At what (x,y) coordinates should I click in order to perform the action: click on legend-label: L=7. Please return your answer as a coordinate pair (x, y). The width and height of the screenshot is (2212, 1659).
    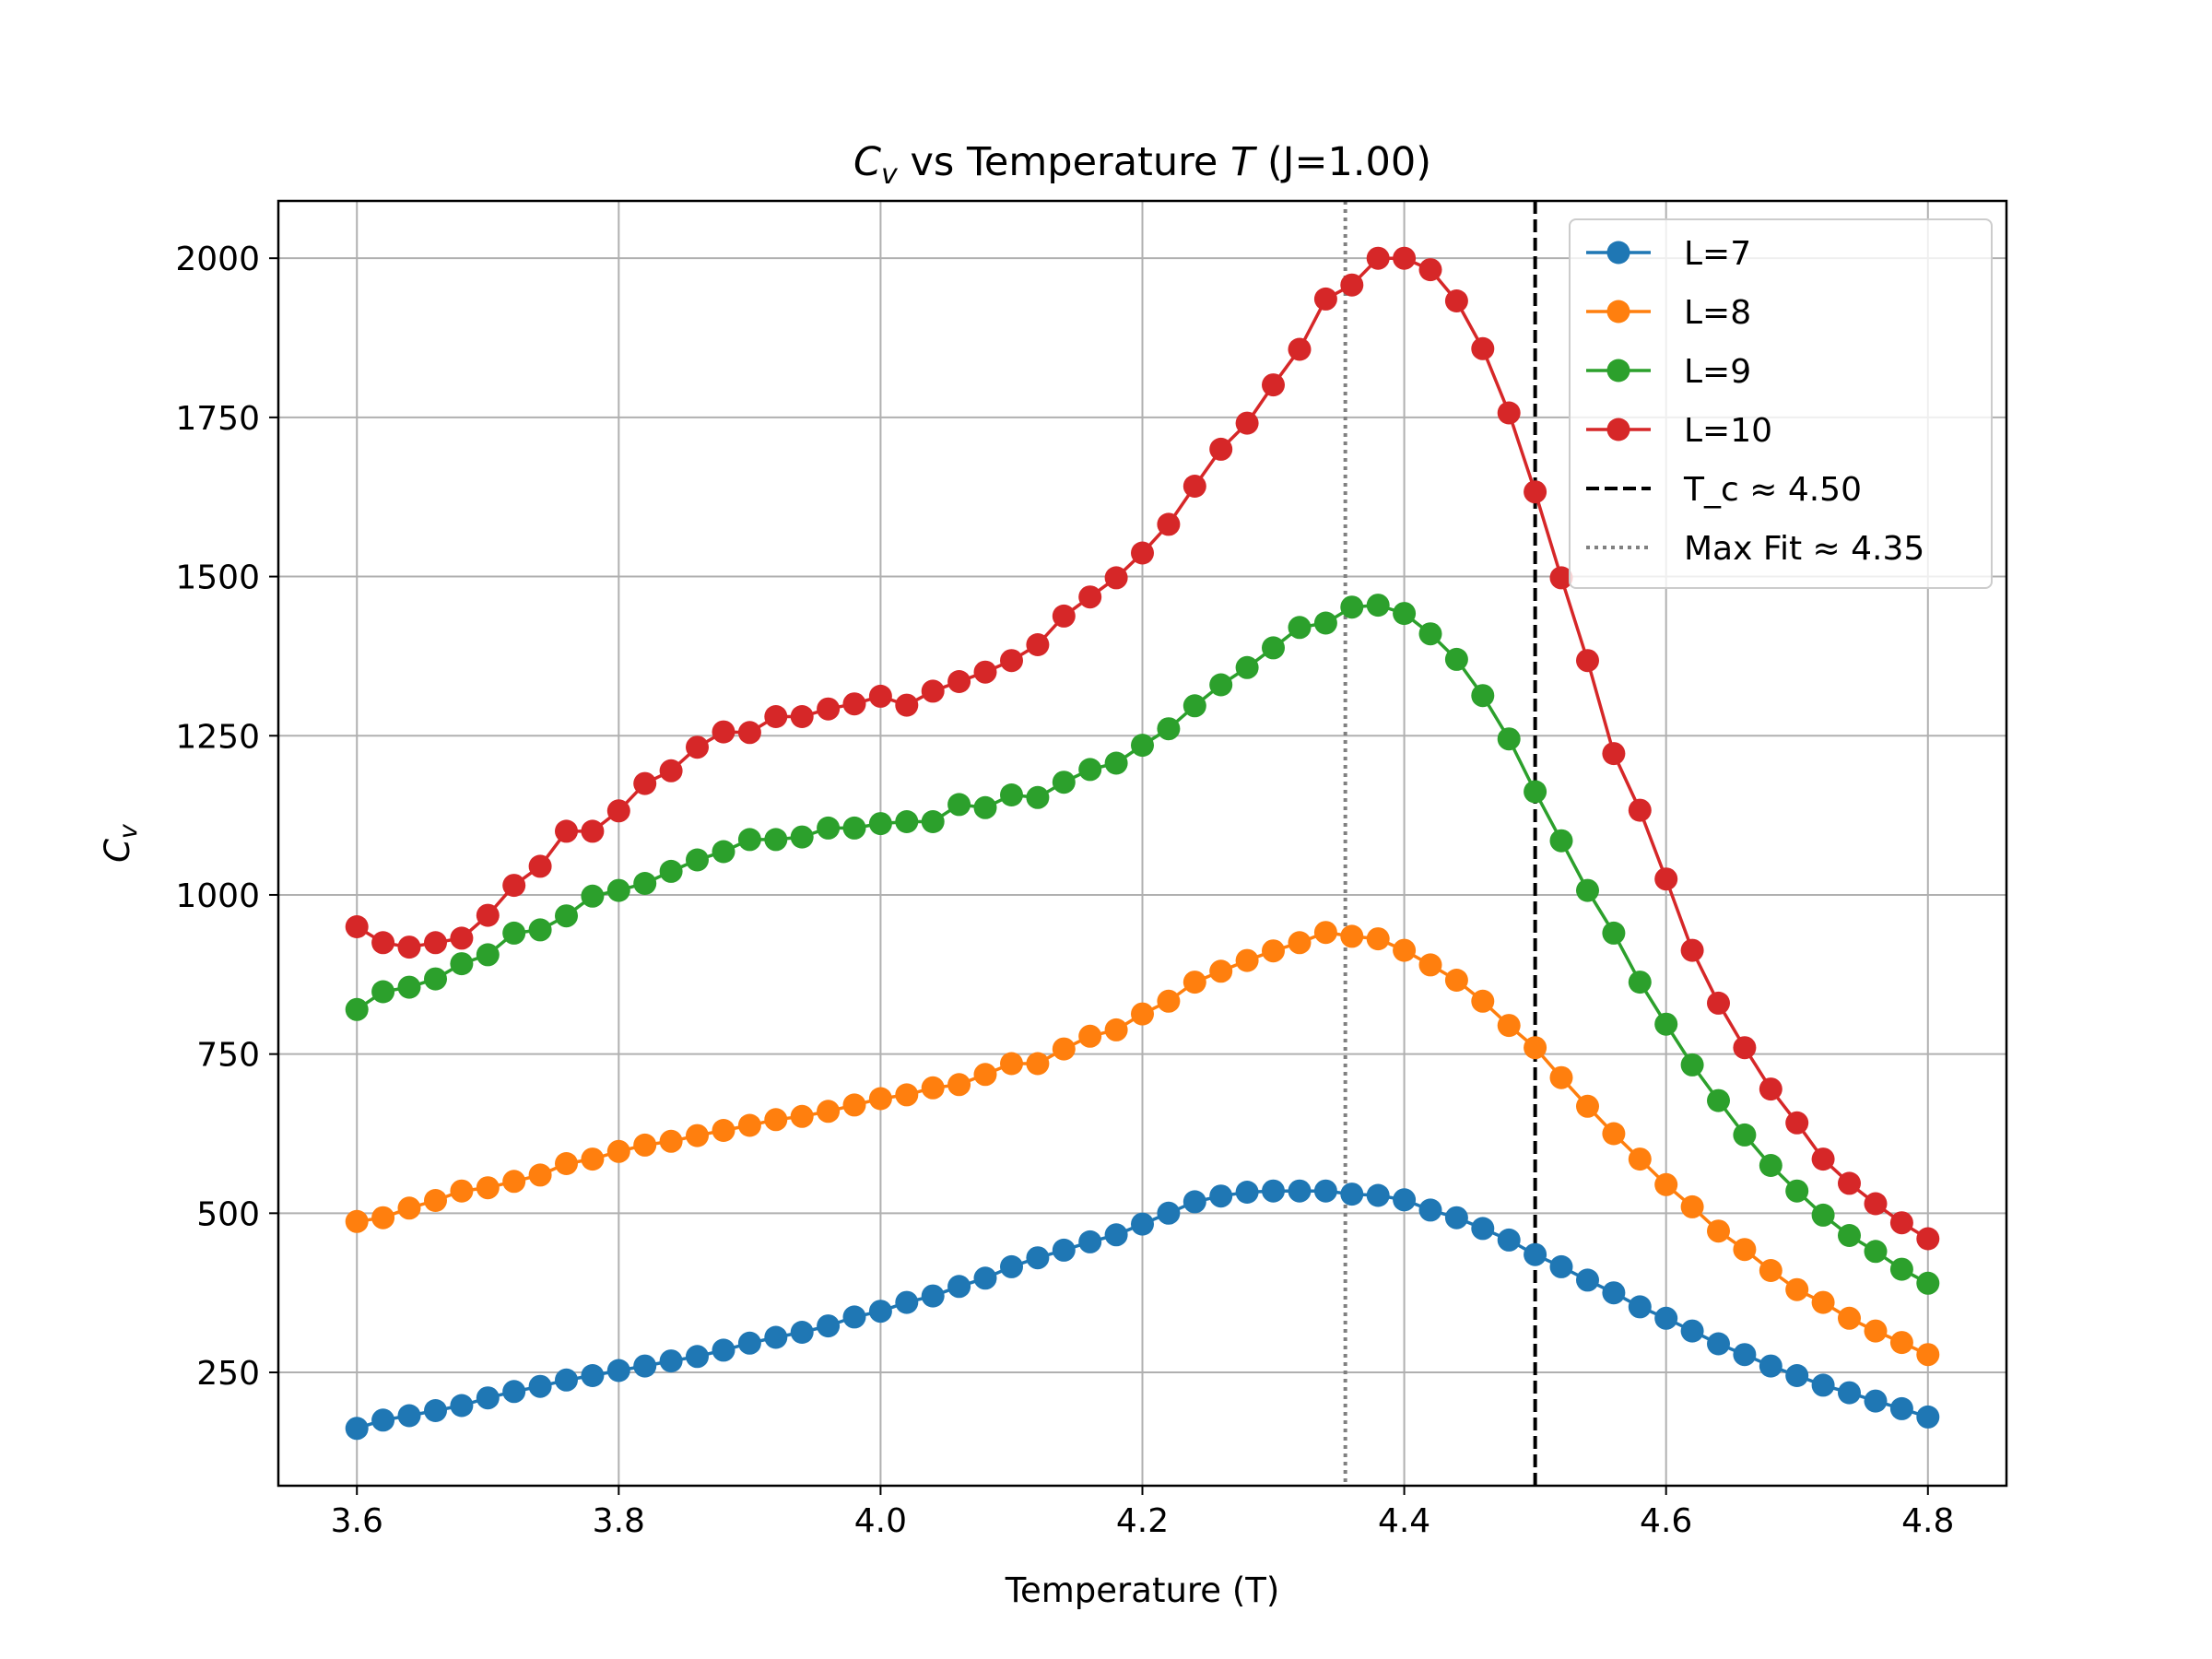
    Looking at the image, I should click on (1717, 254).